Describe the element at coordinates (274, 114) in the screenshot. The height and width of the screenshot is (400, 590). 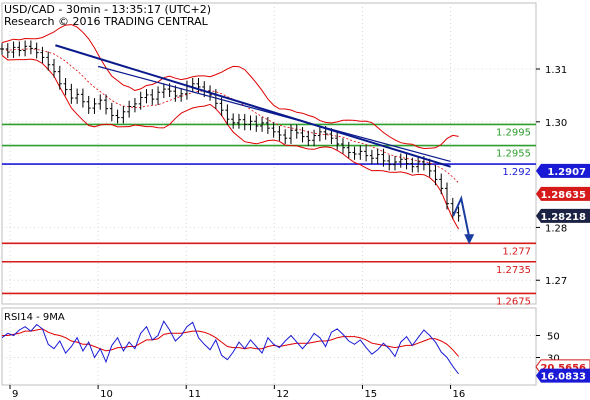
I see `trendline` at that location.